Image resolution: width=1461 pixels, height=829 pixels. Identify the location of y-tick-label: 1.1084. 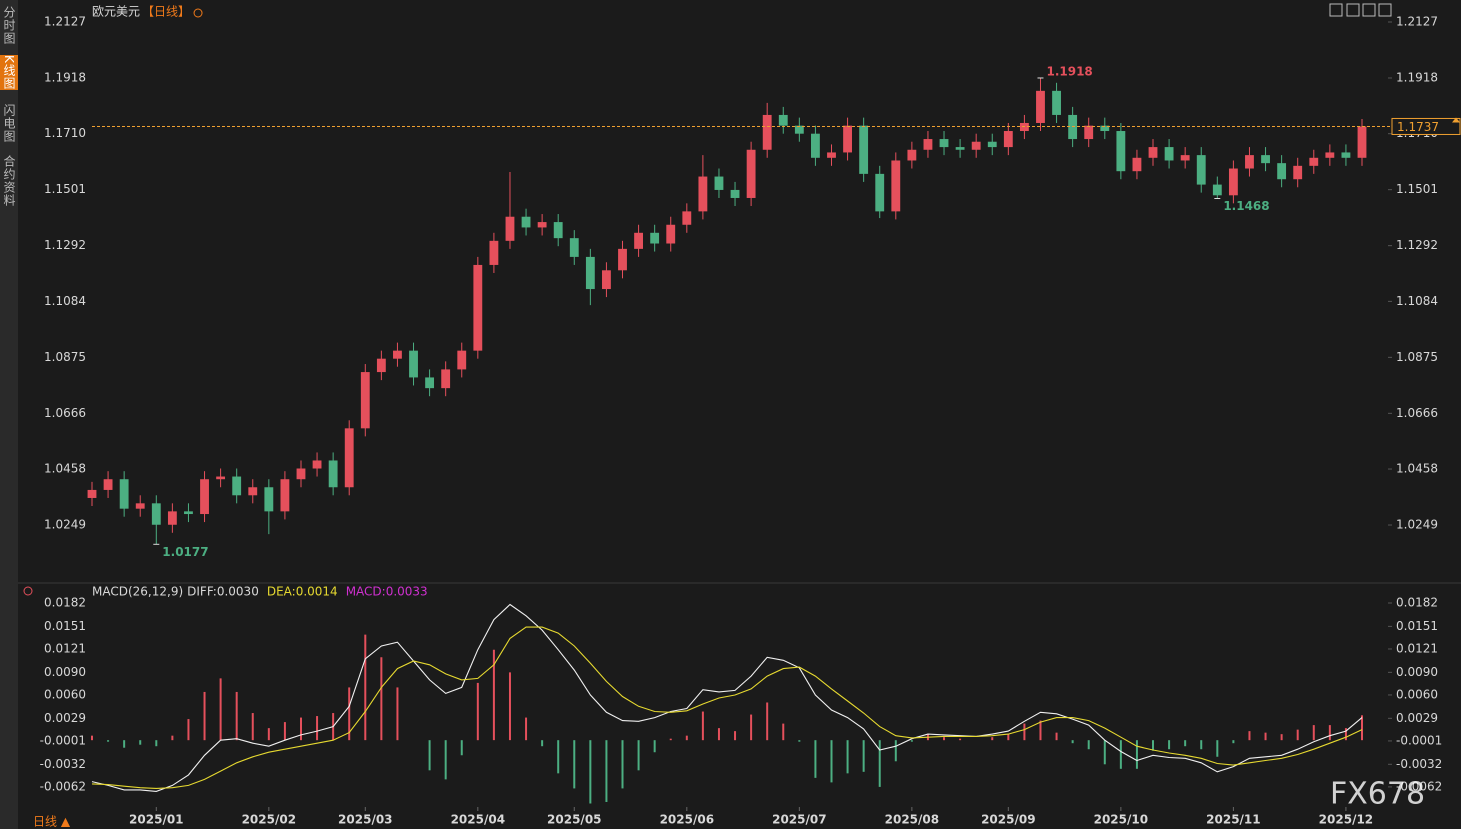
(1417, 301).